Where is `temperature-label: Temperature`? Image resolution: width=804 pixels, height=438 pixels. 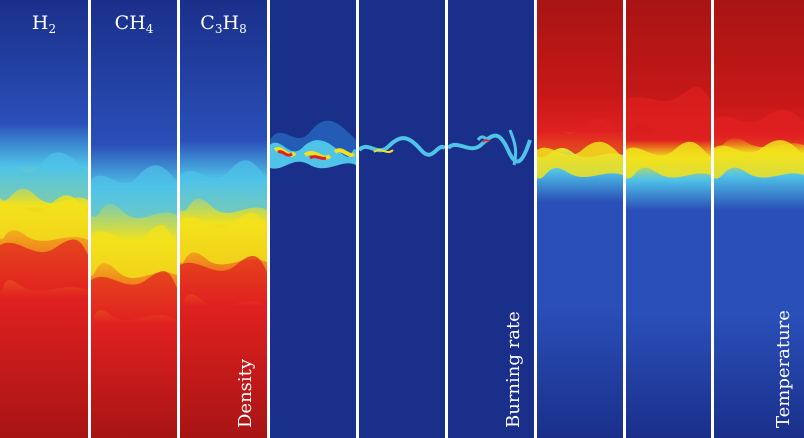
temperature-label: Temperature is located at coordinates (783, 369).